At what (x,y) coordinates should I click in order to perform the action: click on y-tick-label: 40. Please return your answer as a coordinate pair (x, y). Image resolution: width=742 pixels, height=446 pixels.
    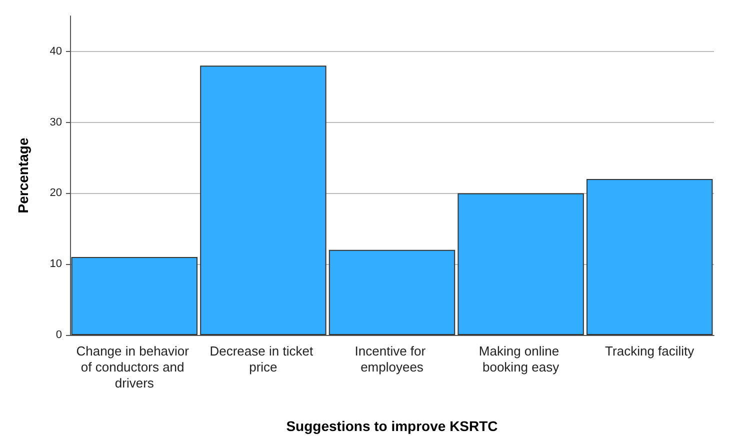
    Looking at the image, I should click on (56, 51).